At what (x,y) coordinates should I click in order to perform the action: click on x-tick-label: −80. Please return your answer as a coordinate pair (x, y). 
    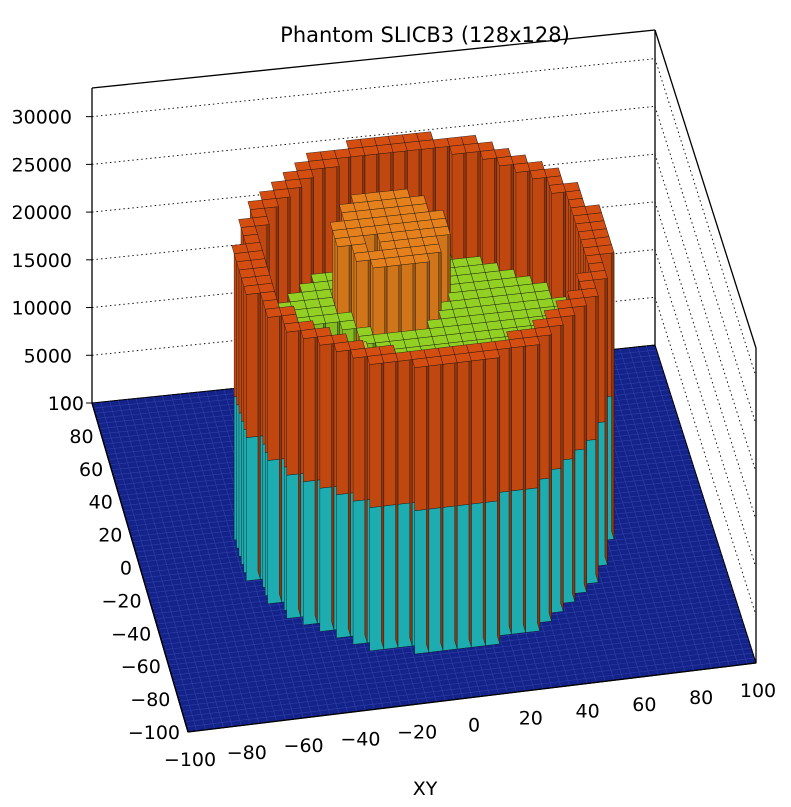
    Looking at the image, I should click on (247, 753).